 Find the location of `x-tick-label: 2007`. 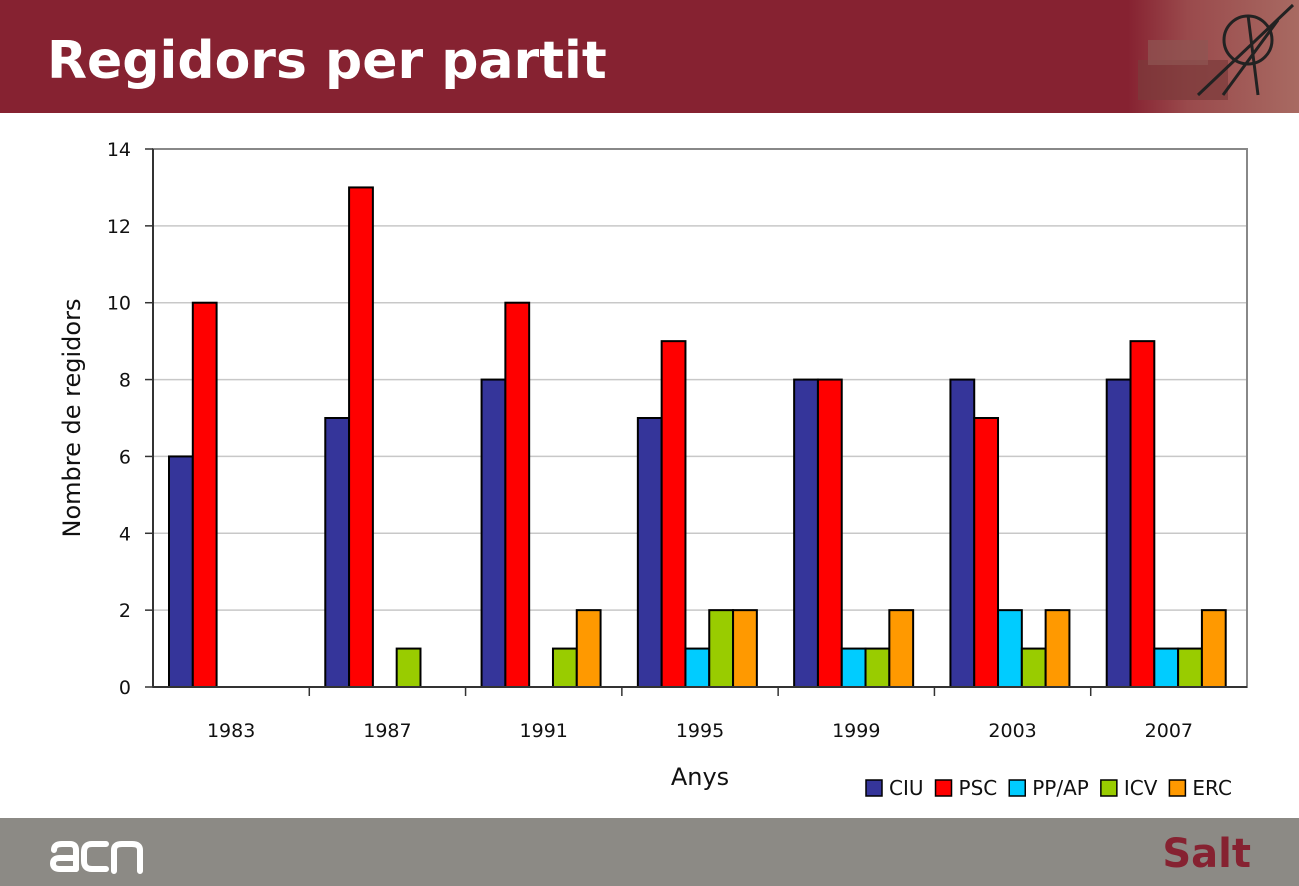

x-tick-label: 2007 is located at coordinates (1169, 731).